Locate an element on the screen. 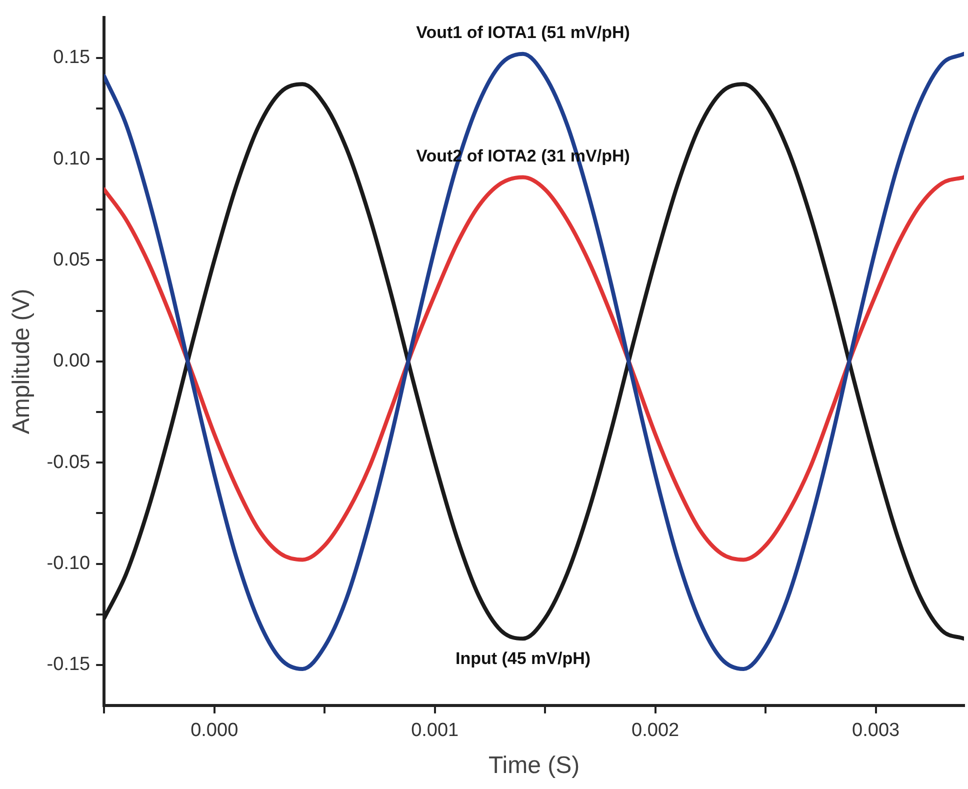 This screenshot has height=789, width=968. y-tick-label: -0.10 is located at coordinates (68, 563).